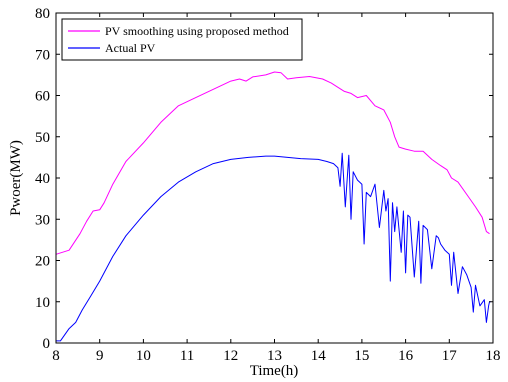 This screenshot has width=508, height=382. I want to click on x-tick-label: 17, so click(450, 356).